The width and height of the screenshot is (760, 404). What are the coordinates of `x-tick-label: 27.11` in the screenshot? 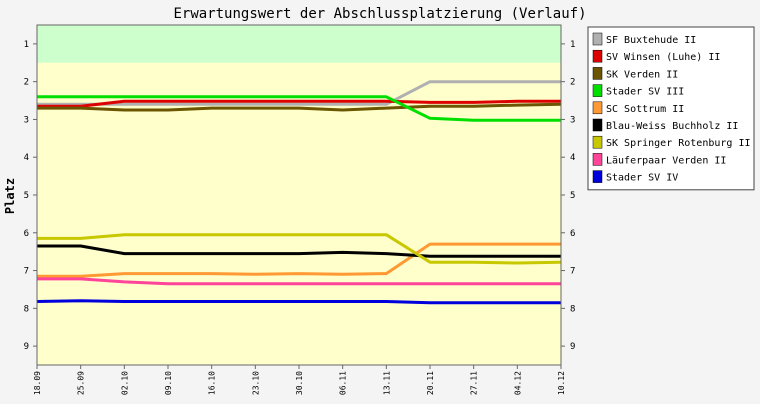 It's located at (474, 383).